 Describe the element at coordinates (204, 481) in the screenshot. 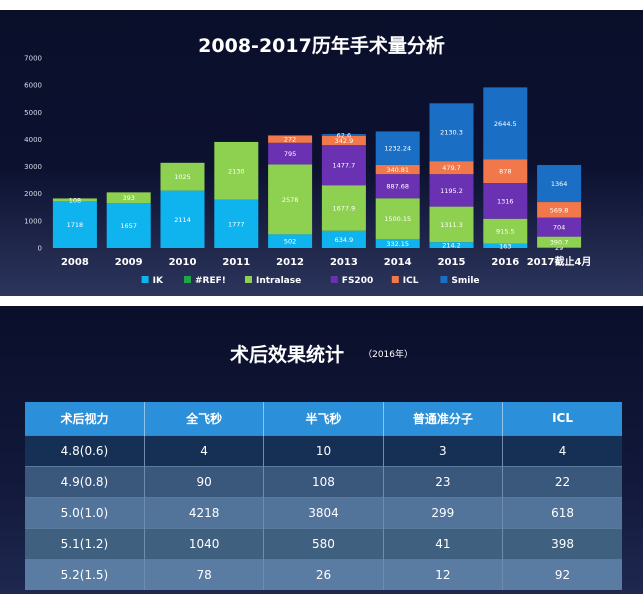

I see `table-cell: 90` at that location.